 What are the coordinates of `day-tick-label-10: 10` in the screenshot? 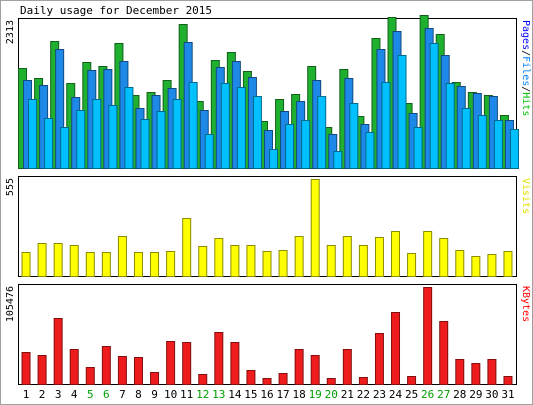 It's located at (170, 394).